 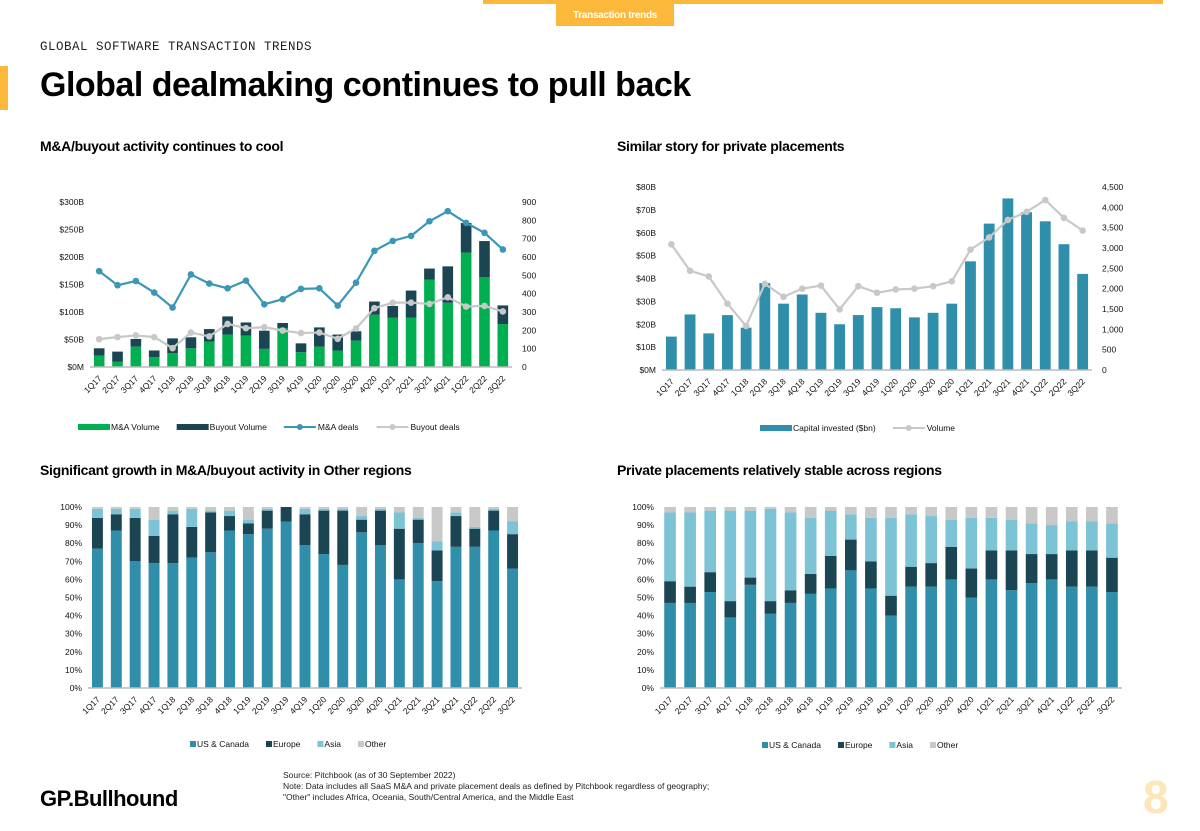 What do you see at coordinates (904, 745) in the screenshot?
I see `legend-label: Asia` at bounding box center [904, 745].